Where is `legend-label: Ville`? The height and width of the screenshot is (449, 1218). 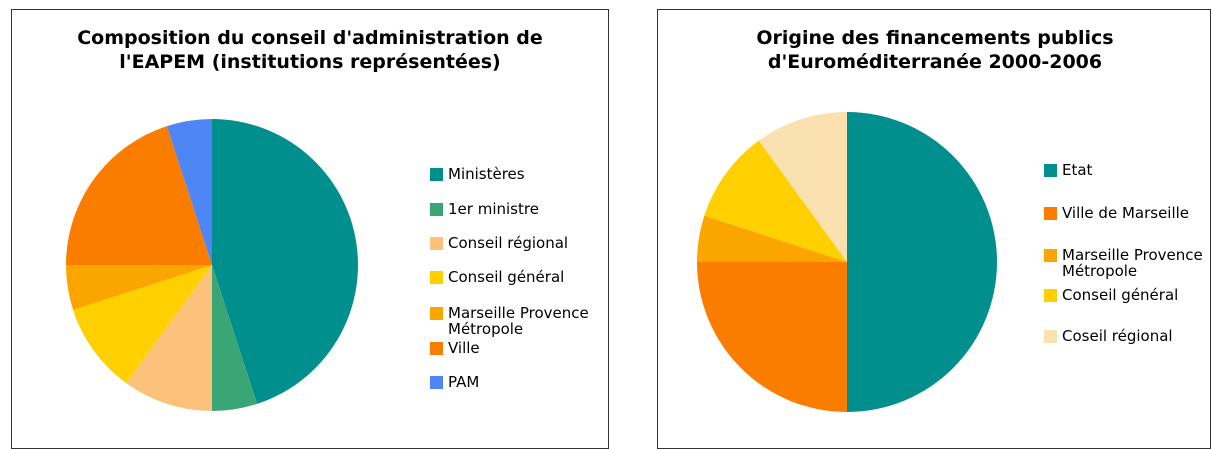
legend-label: Ville is located at coordinates (464, 348).